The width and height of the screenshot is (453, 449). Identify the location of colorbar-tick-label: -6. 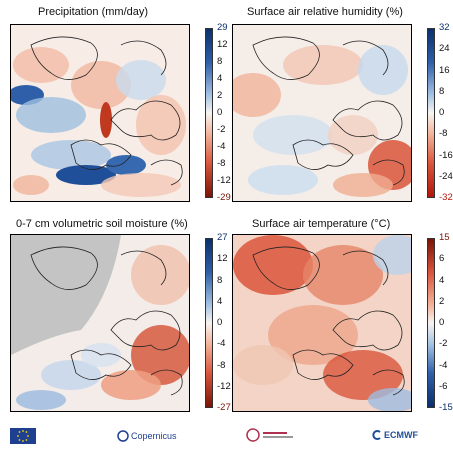
(443, 386).